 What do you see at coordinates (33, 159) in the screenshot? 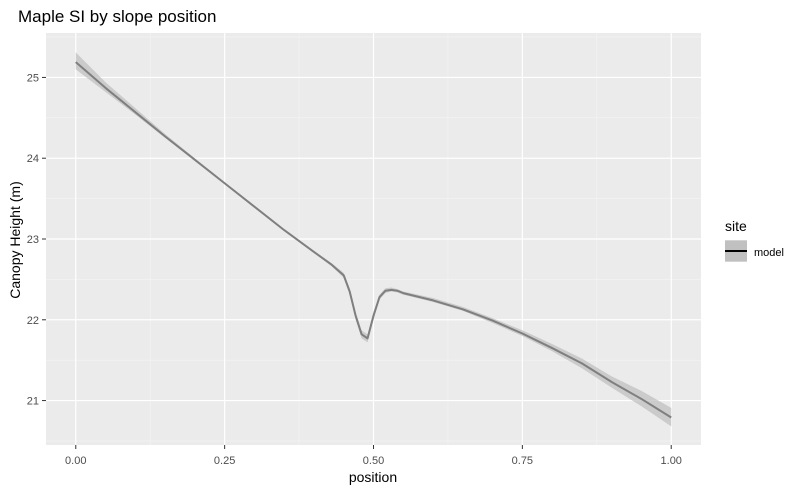
I see `y-tick-label: 24` at bounding box center [33, 159].